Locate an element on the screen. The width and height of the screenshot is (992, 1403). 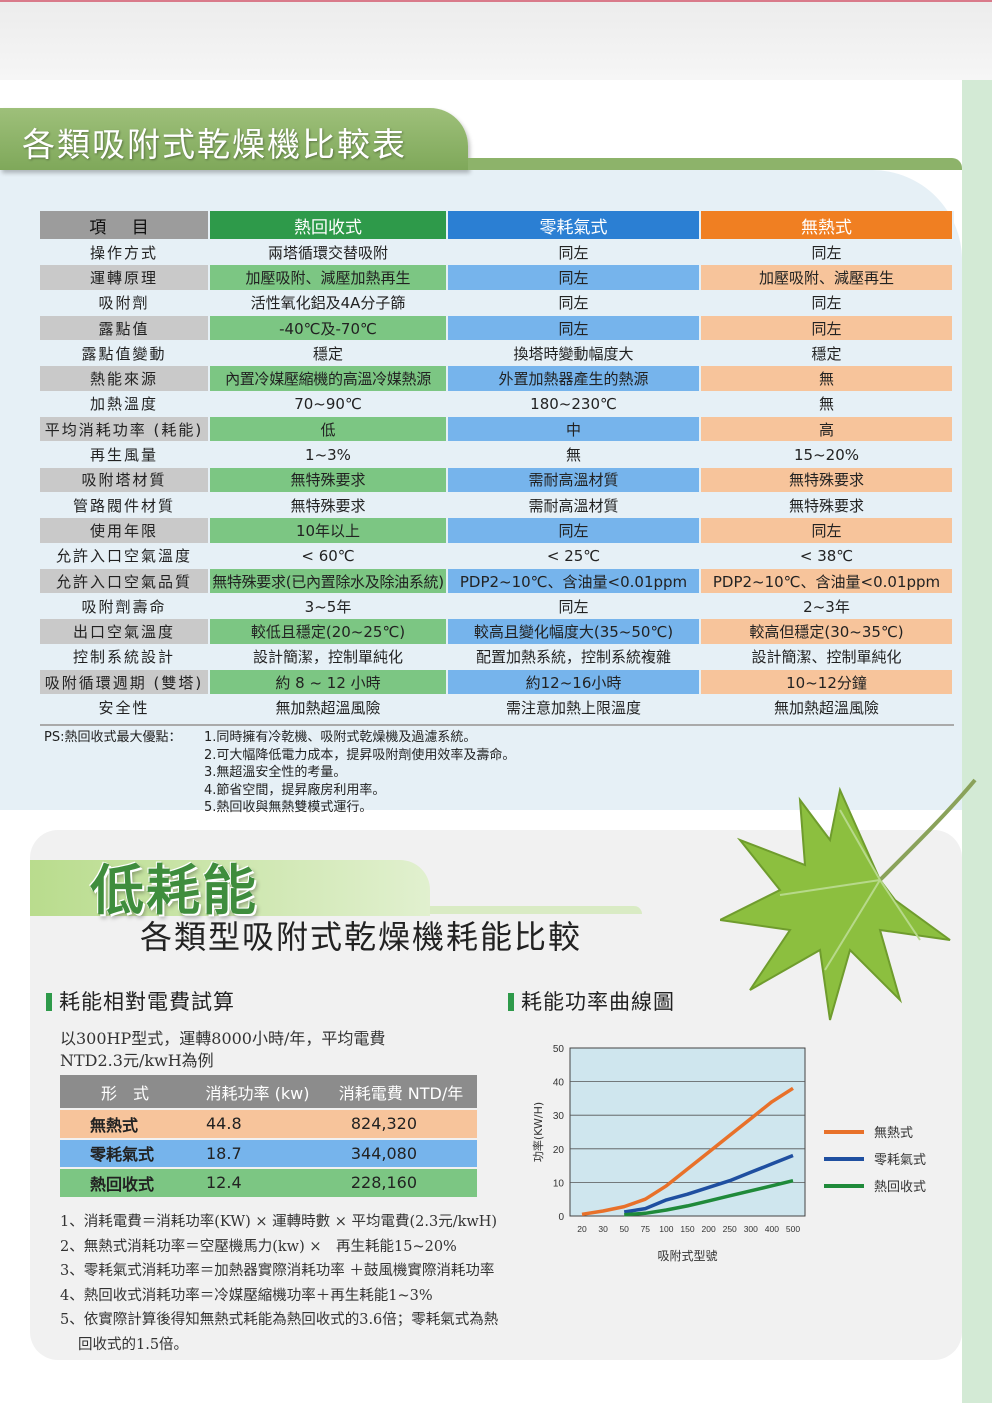
table-row: 熱能來源 內置冷媒壓縮機的高溫冷媒熱源 外置加熱器產生的熱源無 is located at coordinates (497, 378).